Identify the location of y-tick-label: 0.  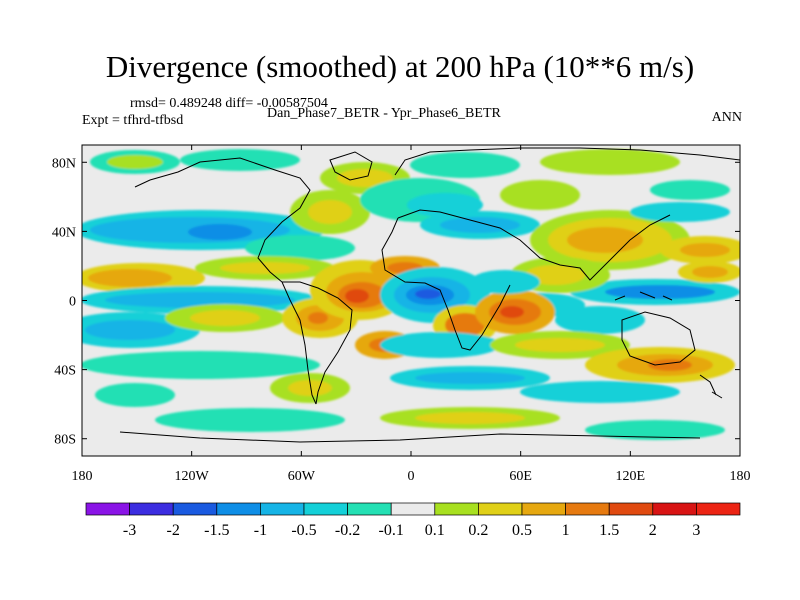
(72, 302).